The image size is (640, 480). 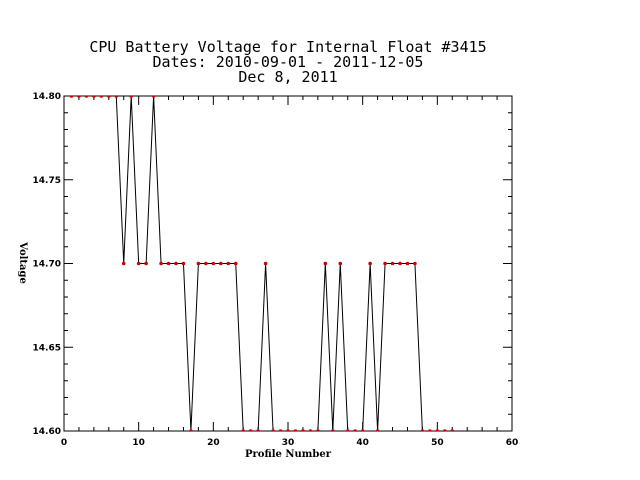 I want to click on x-tick-label: 30, so click(x=288, y=443).